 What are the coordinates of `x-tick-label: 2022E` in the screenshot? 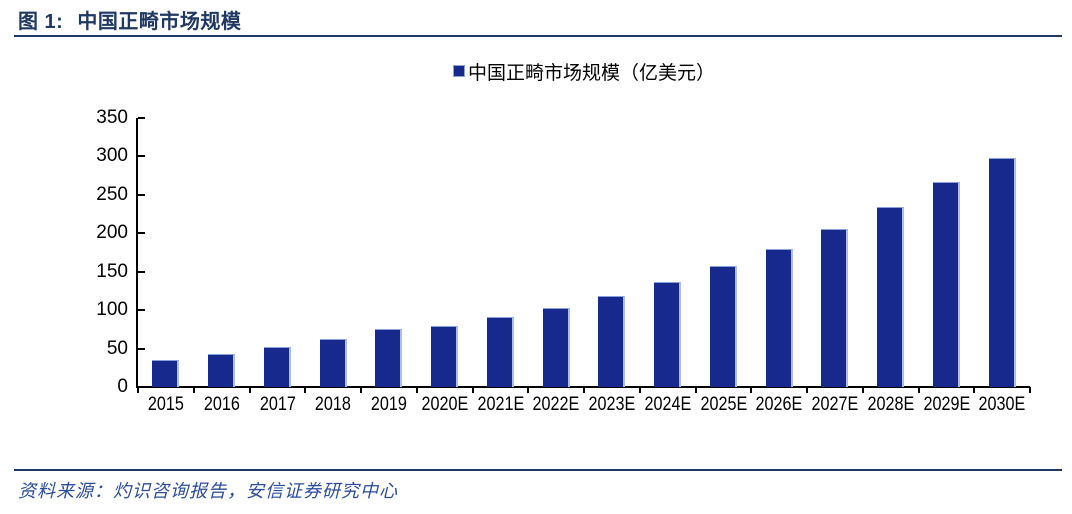 It's located at (556, 404).